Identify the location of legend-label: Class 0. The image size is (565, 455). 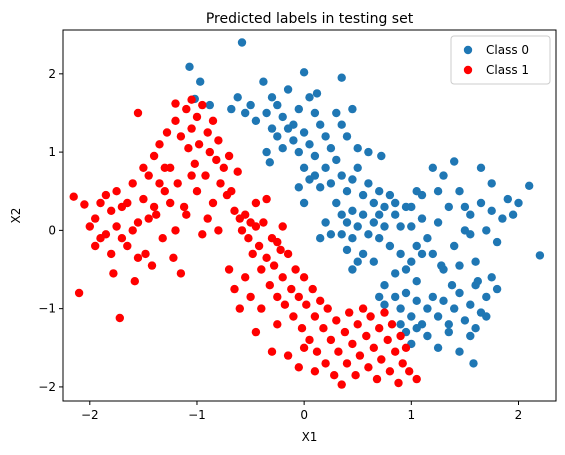
(507, 50).